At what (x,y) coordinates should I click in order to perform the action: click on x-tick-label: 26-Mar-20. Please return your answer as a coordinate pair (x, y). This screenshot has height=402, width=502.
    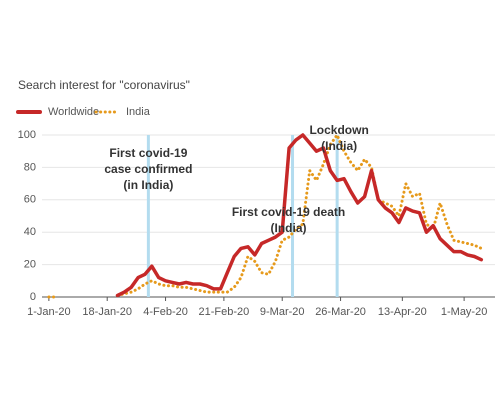
    Looking at the image, I should click on (340, 312).